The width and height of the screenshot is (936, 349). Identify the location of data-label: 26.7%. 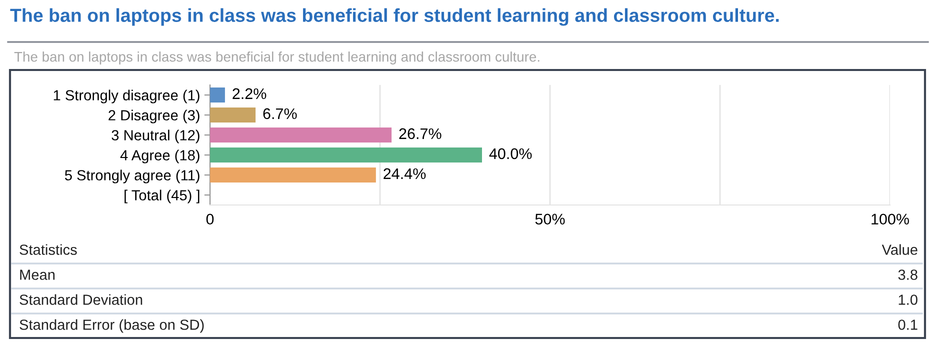
(420, 134).